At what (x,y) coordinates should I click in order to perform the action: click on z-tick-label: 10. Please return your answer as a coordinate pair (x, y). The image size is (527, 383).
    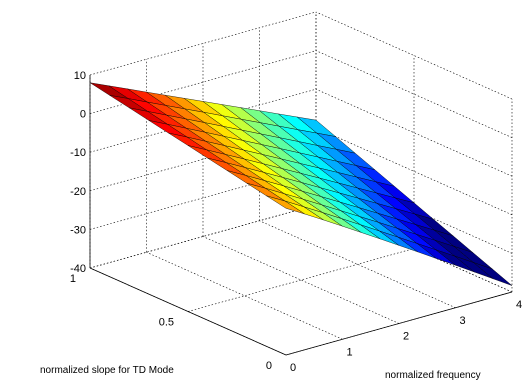
    Looking at the image, I should click on (80, 76).